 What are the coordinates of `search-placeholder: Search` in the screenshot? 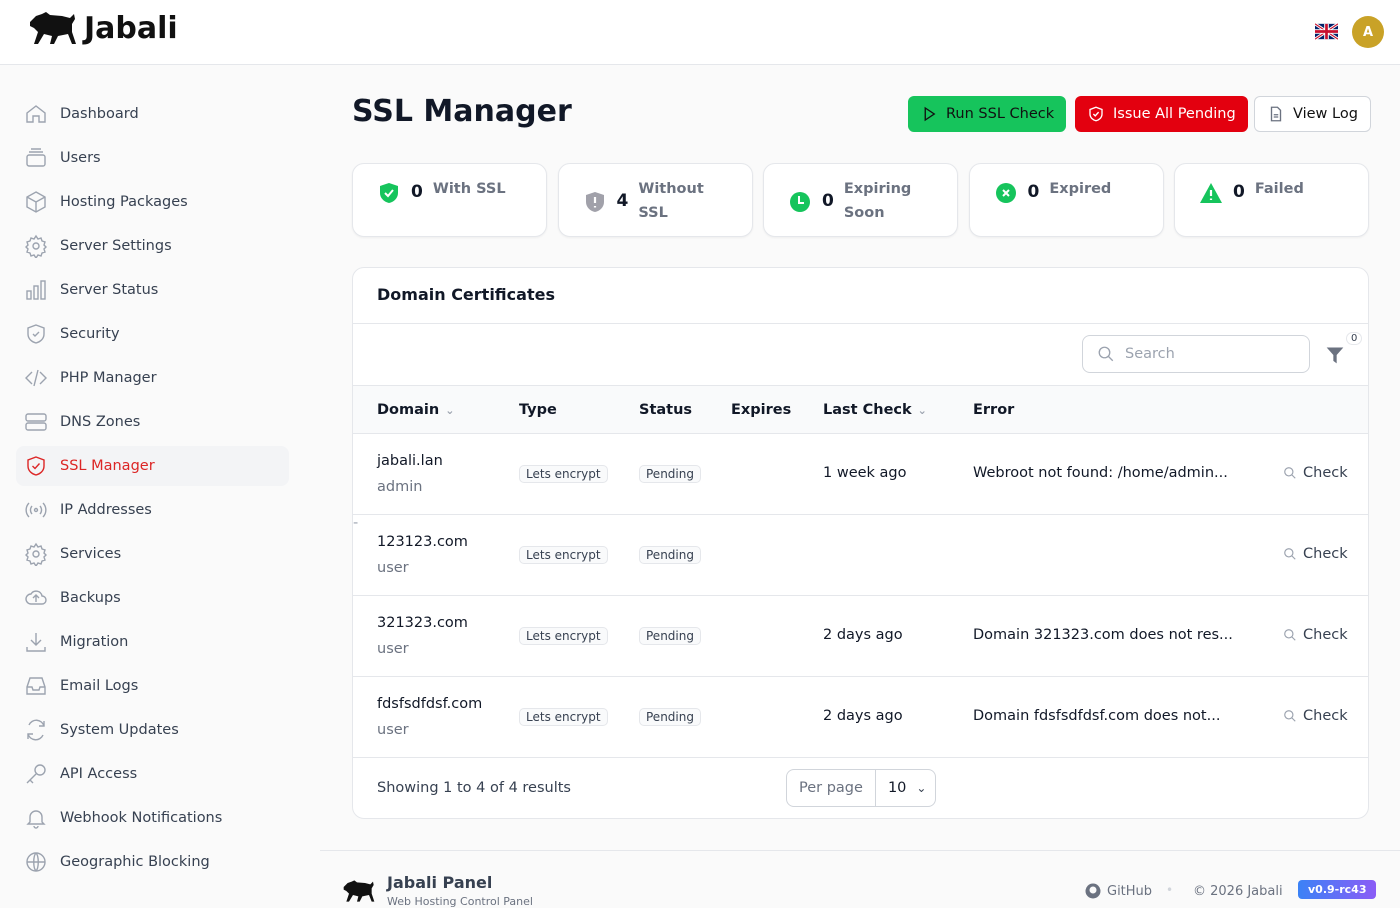 It's located at (1150, 354).